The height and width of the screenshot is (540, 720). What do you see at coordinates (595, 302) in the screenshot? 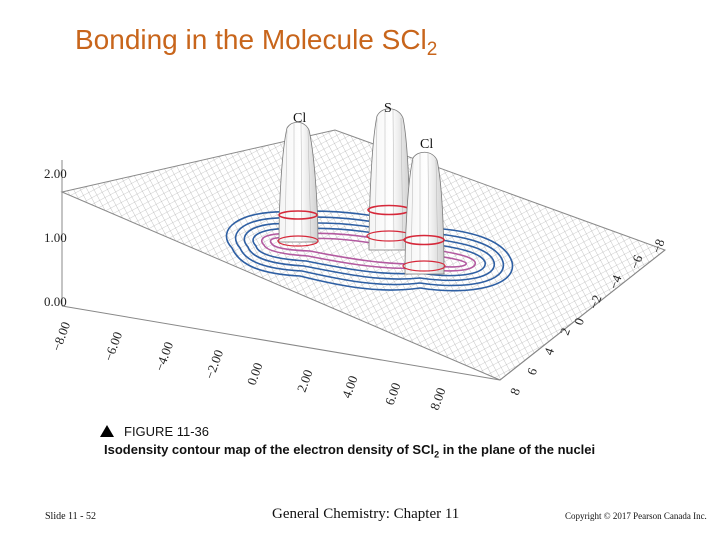
I see `right-tick-label: −2` at bounding box center [595, 302].